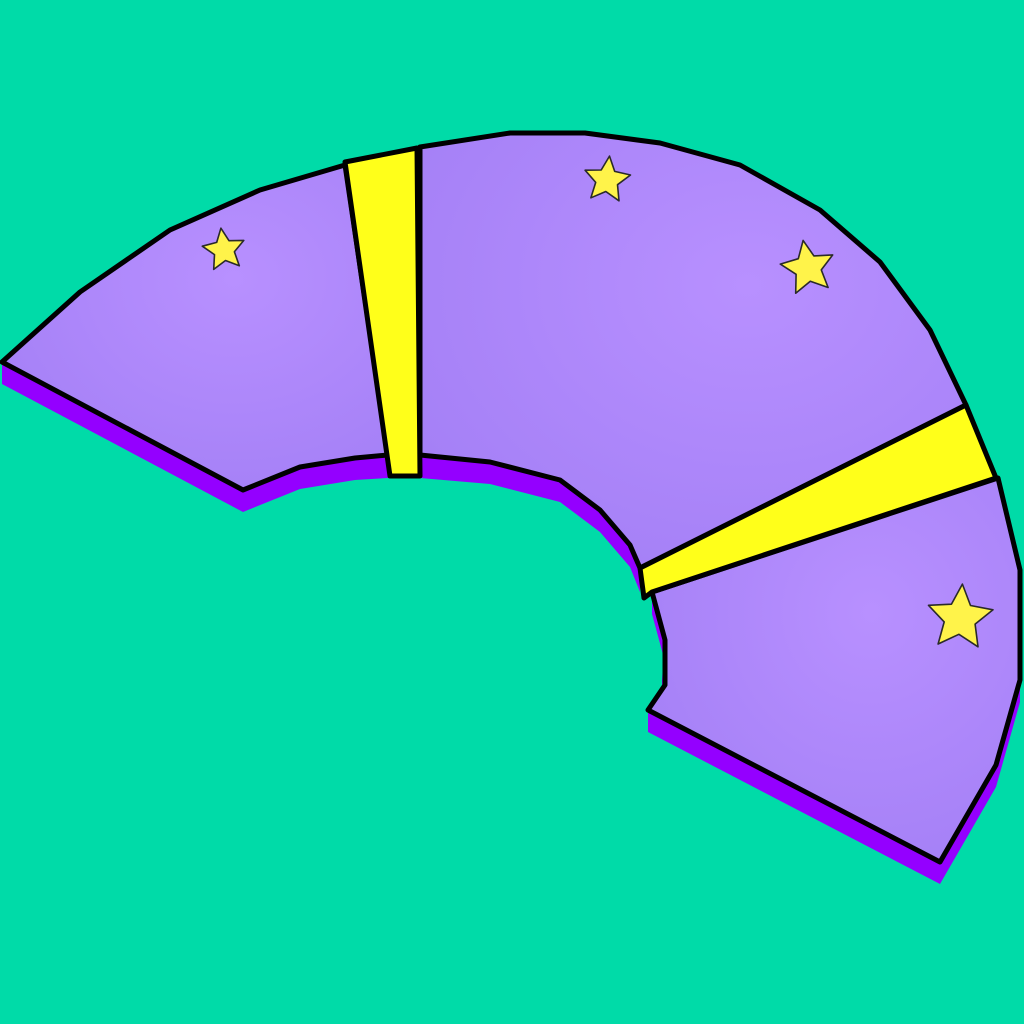  I want to click on side-middle-inner, so click(530, 524).